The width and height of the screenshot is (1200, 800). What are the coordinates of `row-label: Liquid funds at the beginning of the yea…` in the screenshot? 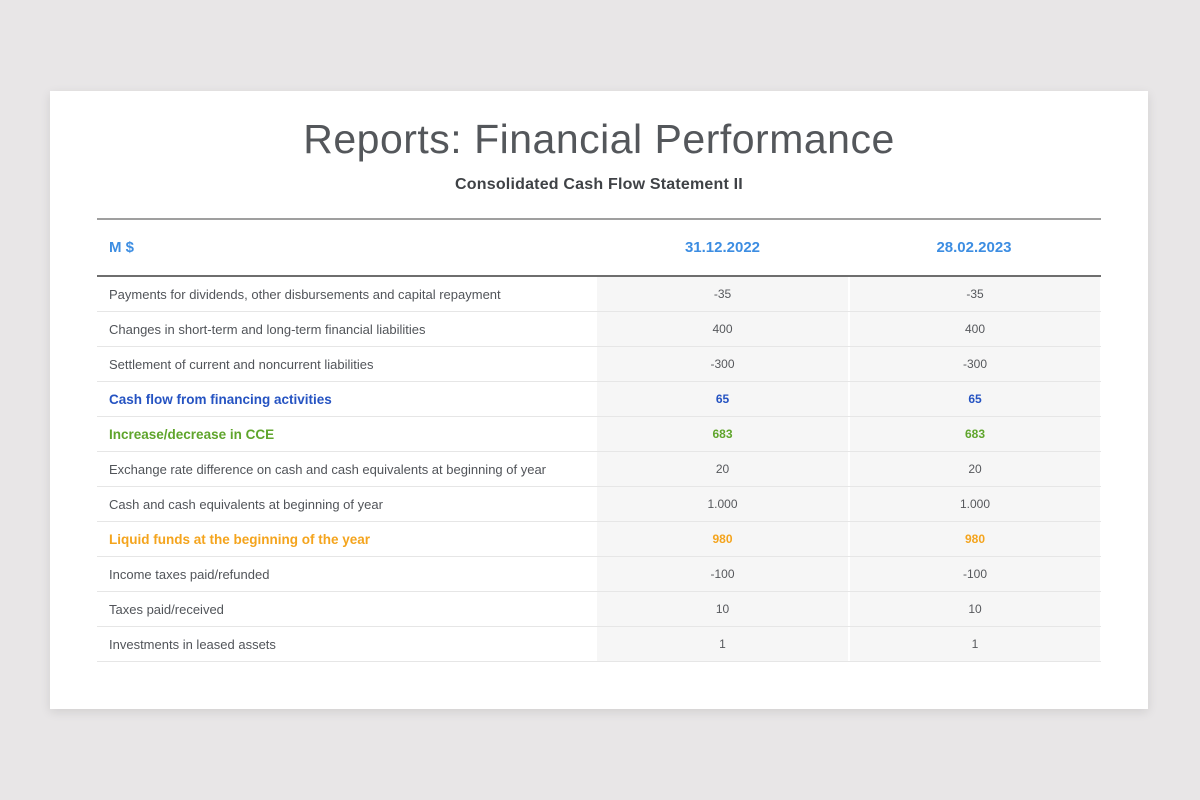 It's located at (347, 539).